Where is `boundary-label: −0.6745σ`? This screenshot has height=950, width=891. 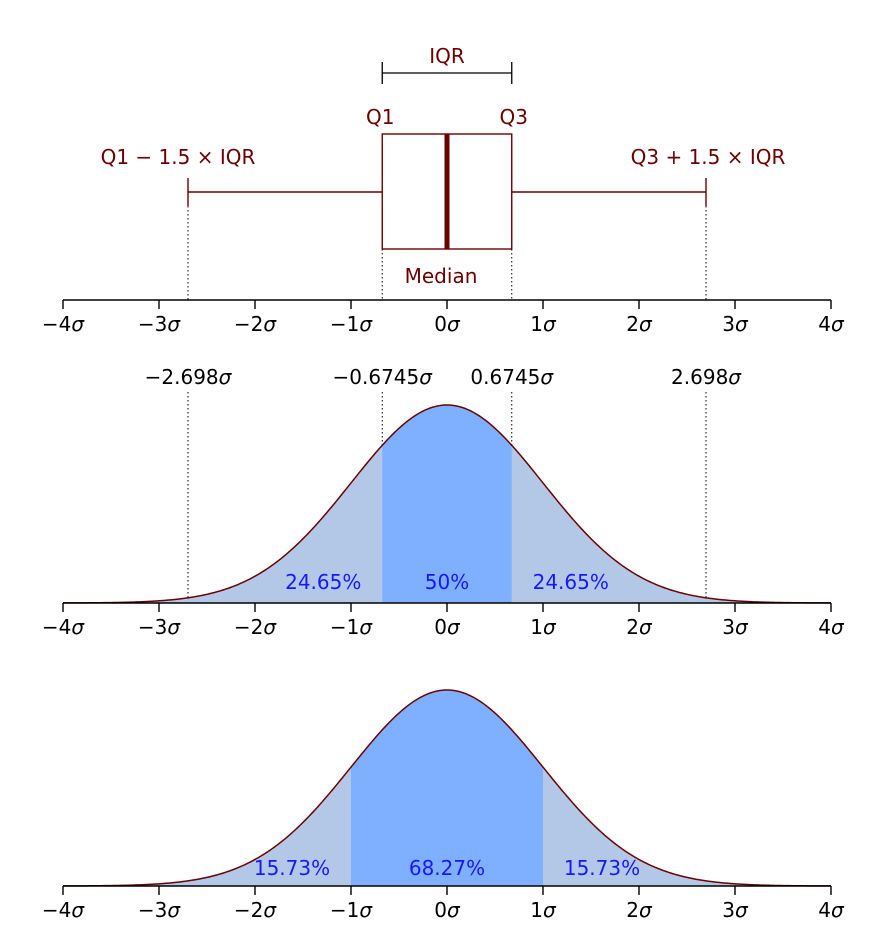 boundary-label: −0.6745σ is located at coordinates (383, 377).